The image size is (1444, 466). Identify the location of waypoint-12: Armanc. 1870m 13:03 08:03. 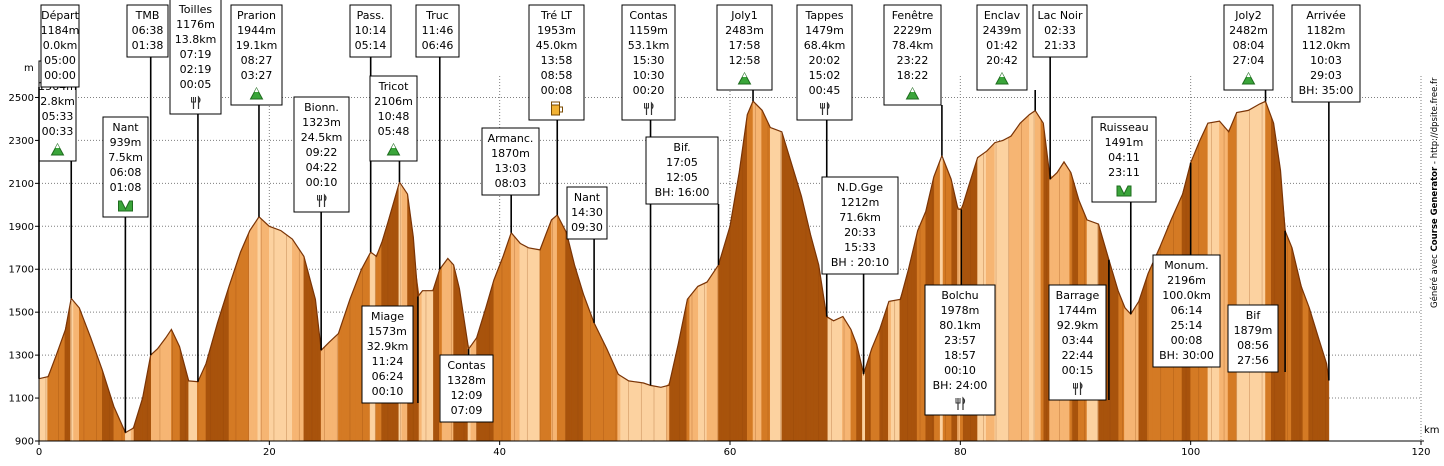
(510, 180).